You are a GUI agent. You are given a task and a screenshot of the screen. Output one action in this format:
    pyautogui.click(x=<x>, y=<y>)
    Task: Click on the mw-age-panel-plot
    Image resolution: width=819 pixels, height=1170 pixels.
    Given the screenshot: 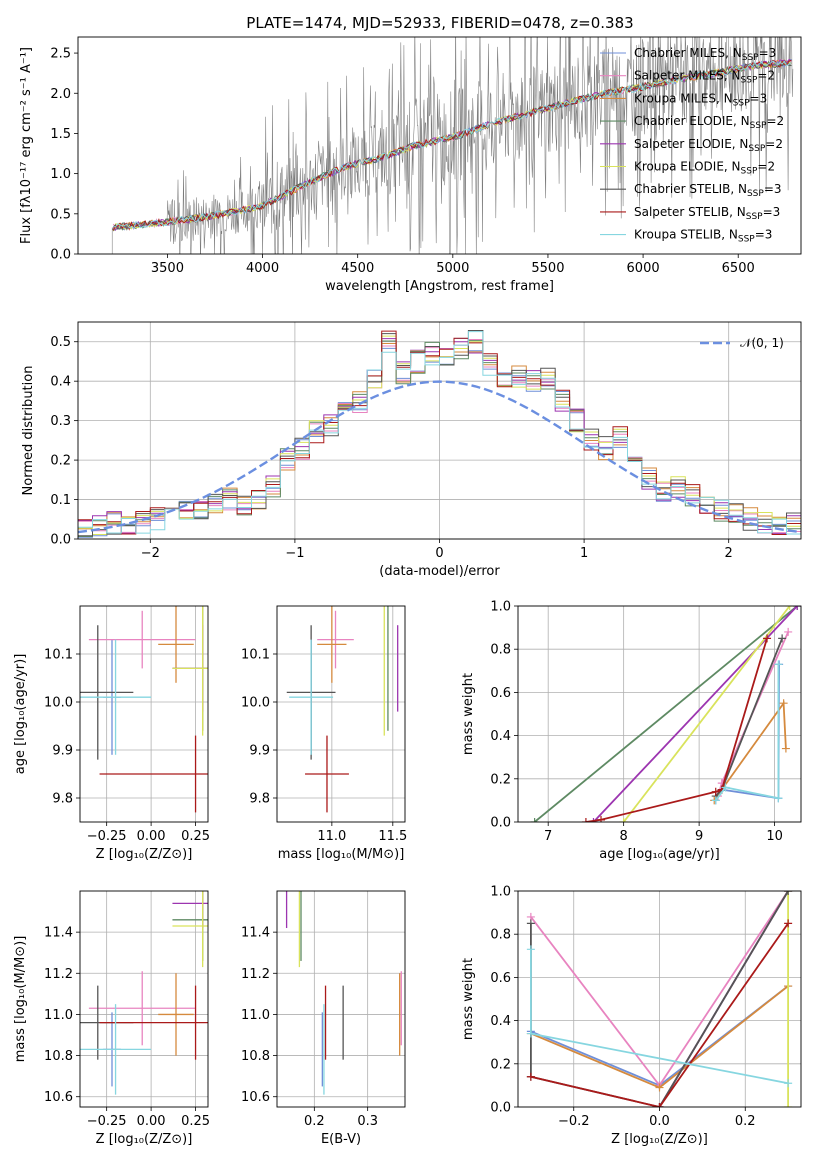 What is the action you would take?
    pyautogui.click(x=665, y=714)
    